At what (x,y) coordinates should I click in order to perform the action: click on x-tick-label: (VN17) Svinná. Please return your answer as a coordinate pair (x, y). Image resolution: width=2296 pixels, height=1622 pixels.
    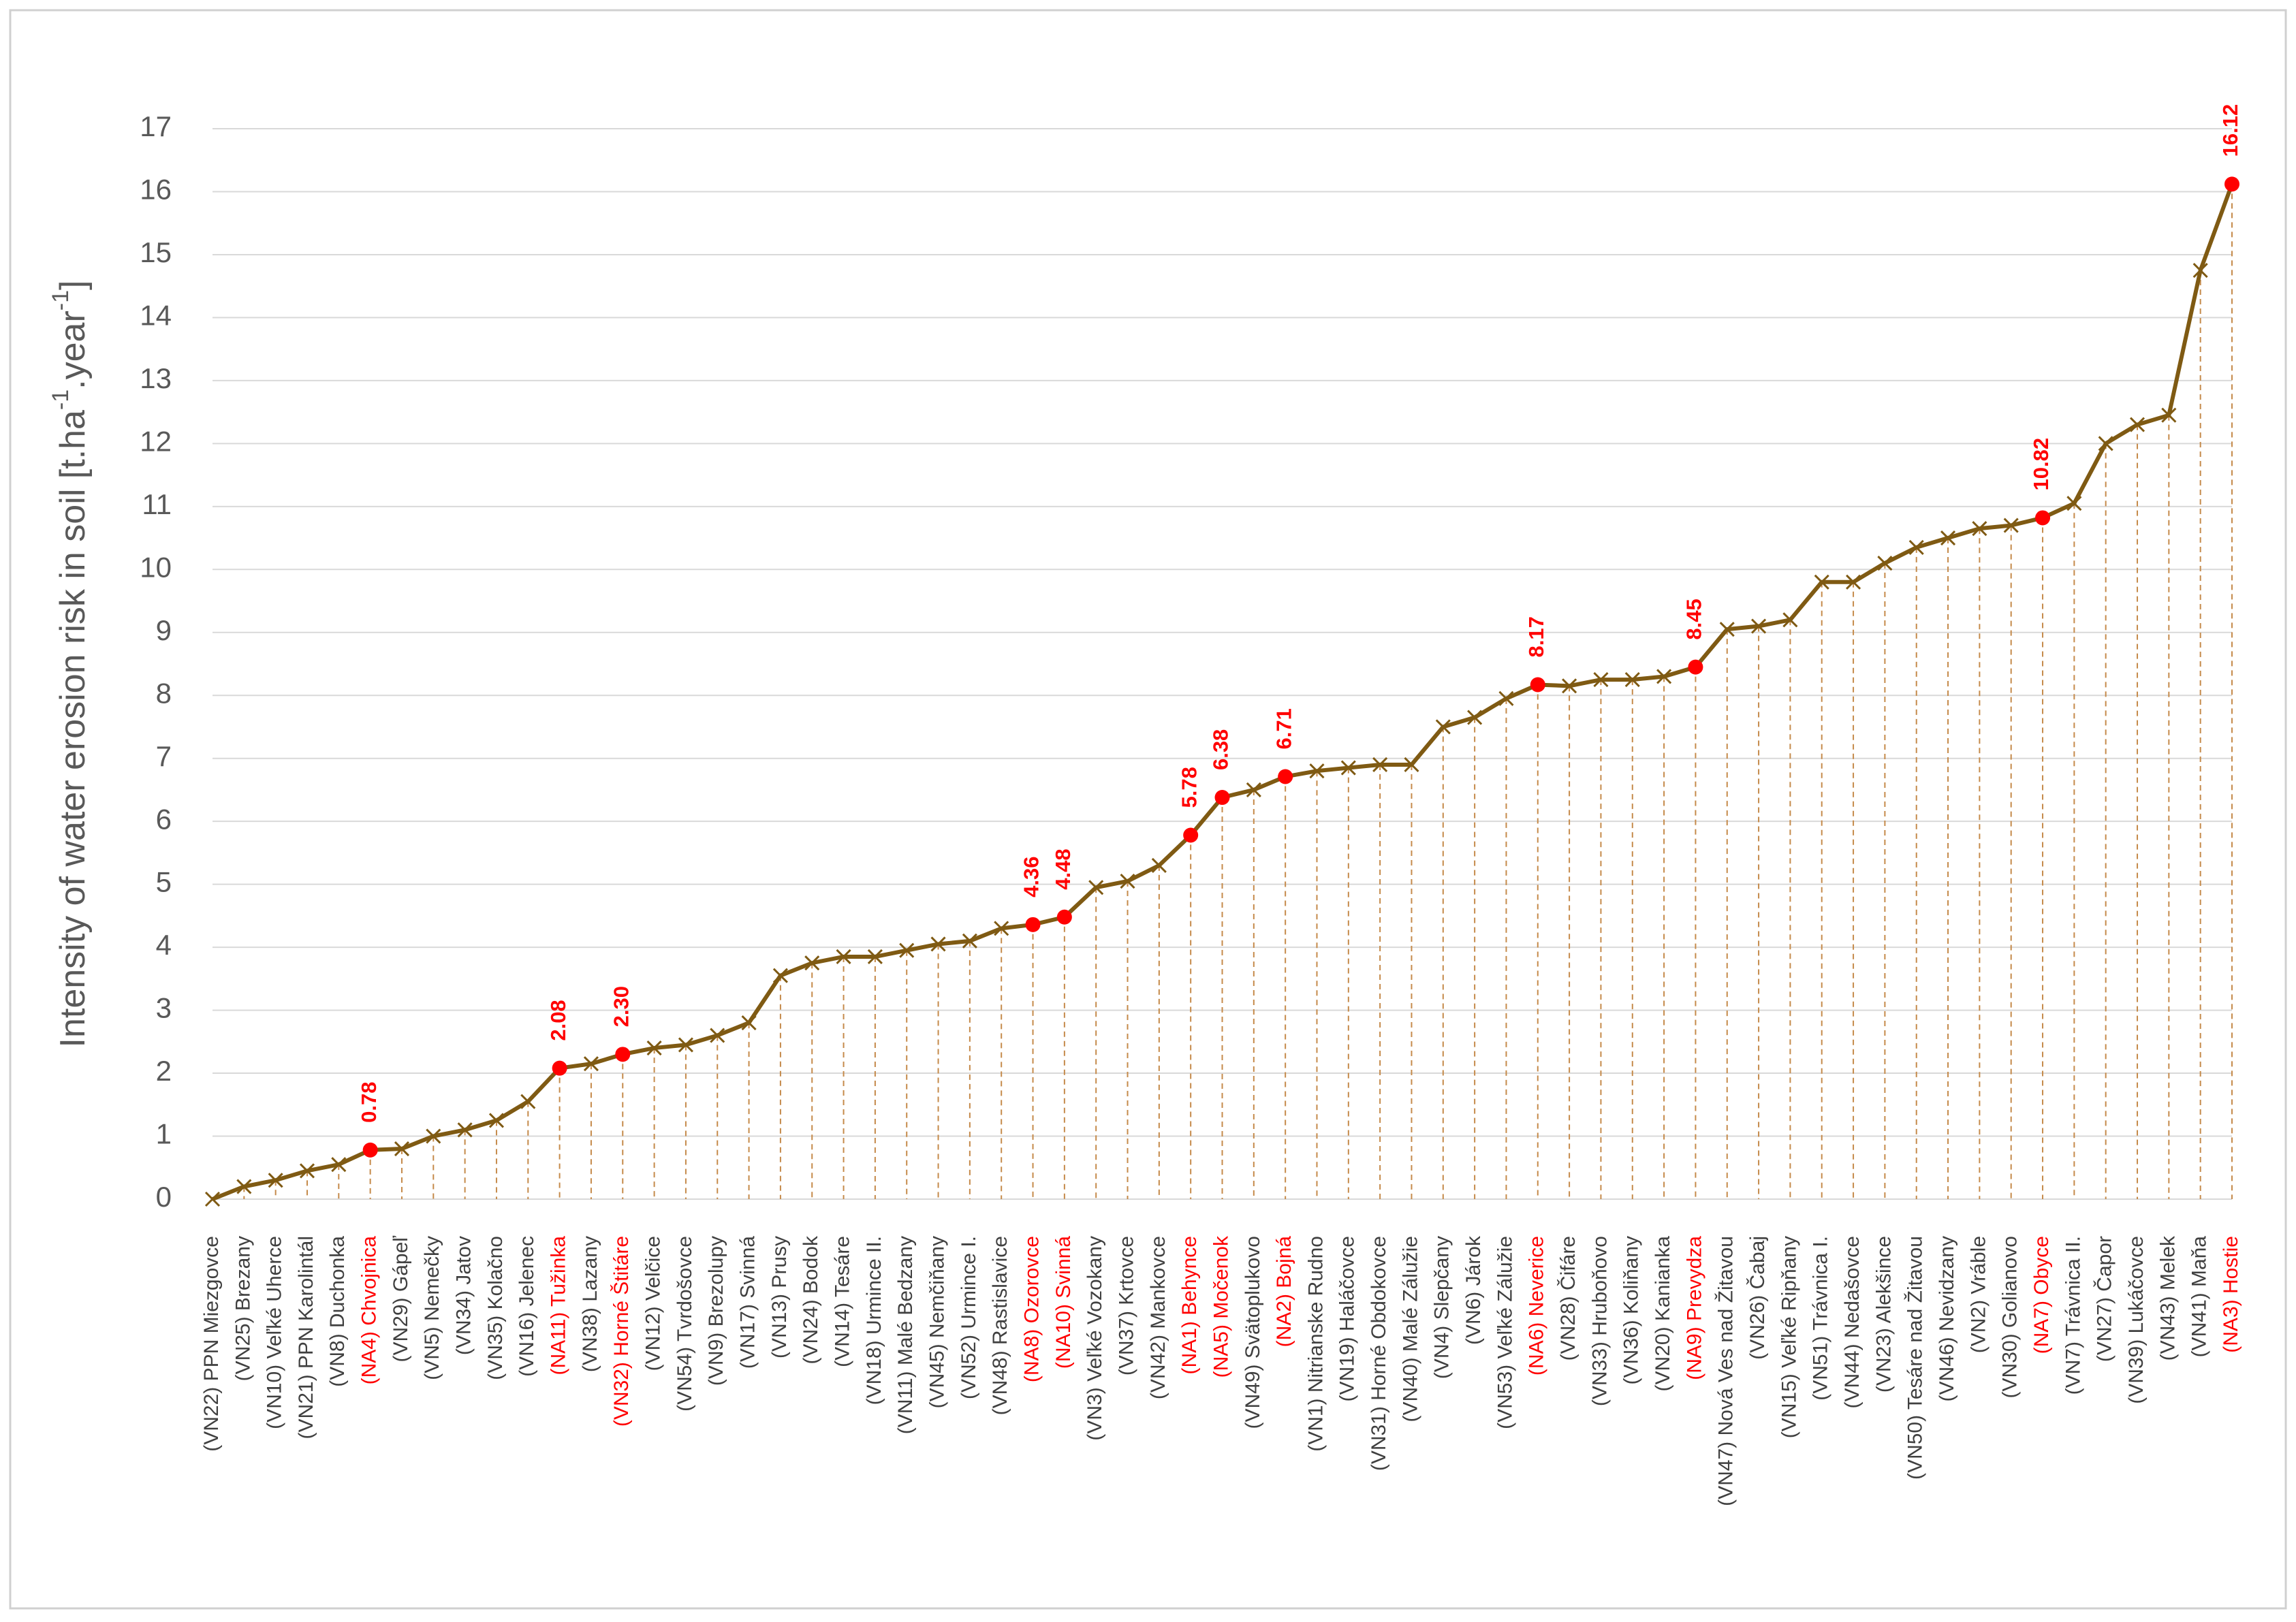
    Looking at the image, I should click on (748, 1302).